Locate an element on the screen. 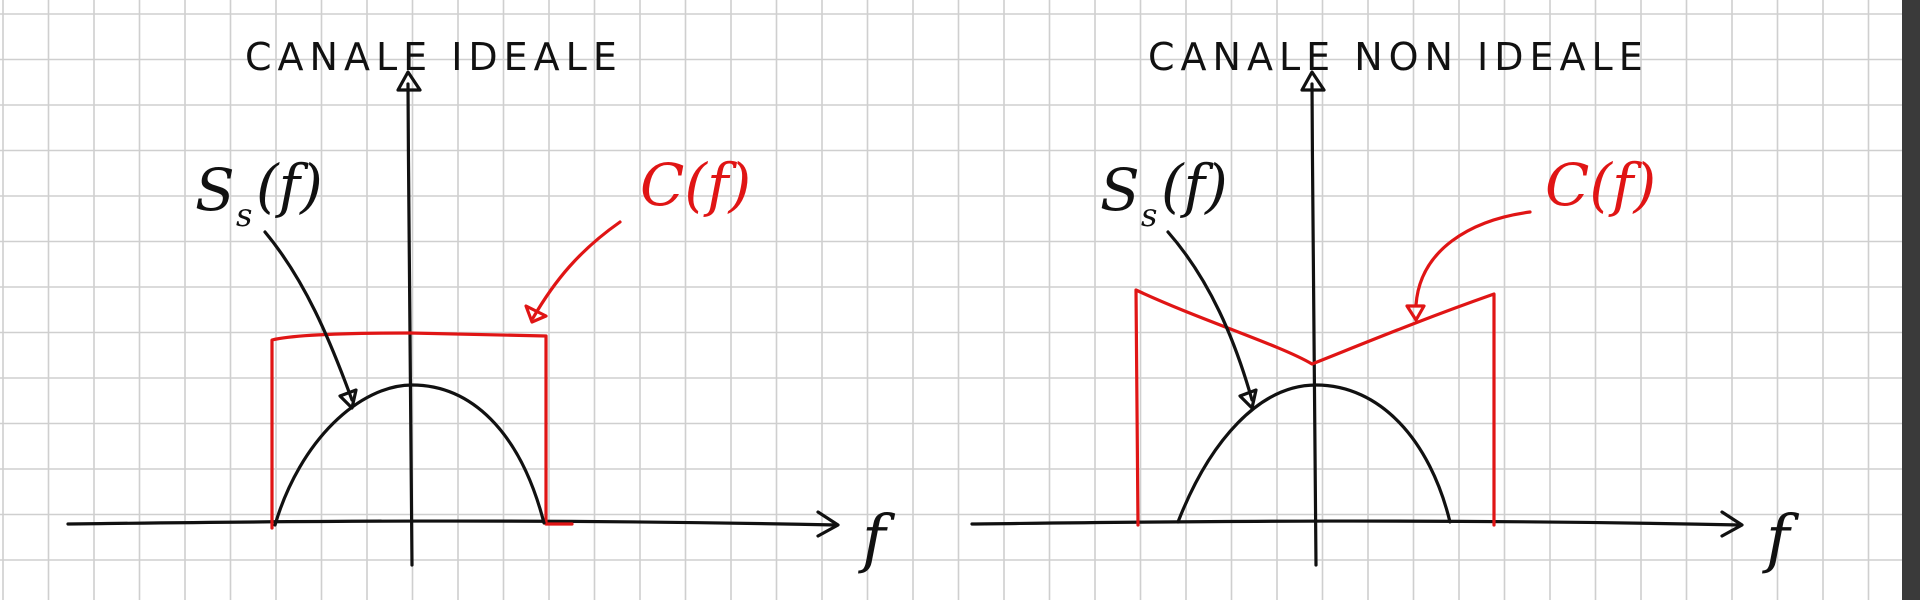  non-ideal-channel-response is located at coordinates (1315, 407).